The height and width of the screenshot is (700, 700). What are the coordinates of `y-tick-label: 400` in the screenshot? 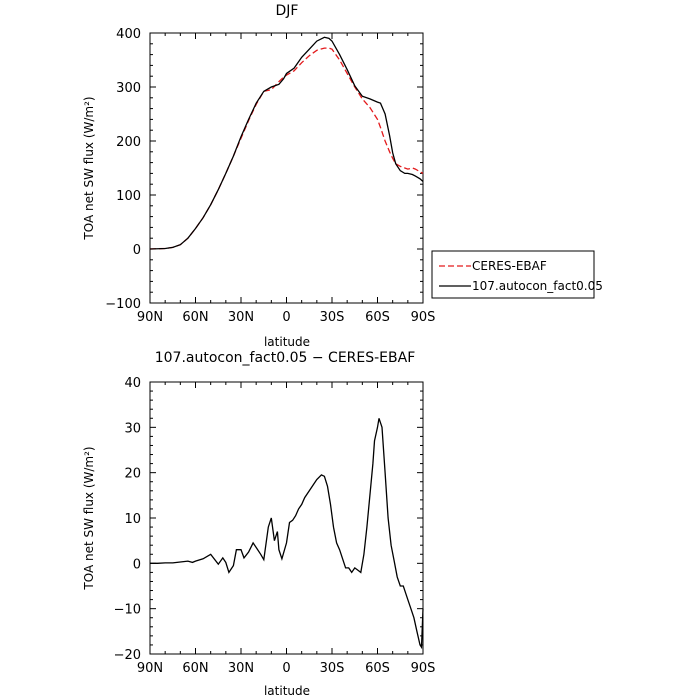 It's located at (128, 34).